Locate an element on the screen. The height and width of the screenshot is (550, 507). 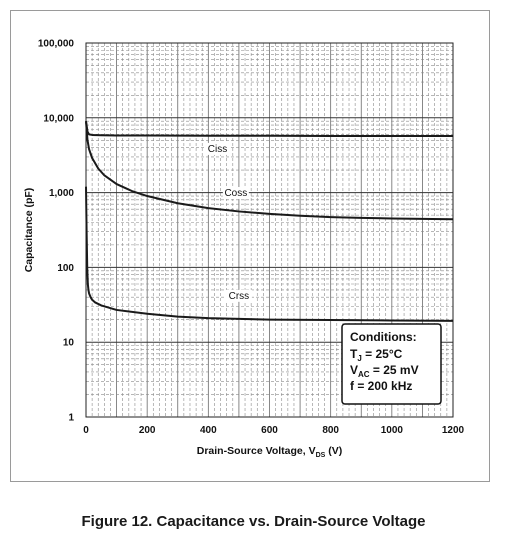
x-tick-label: 600 is located at coordinates (269, 430).